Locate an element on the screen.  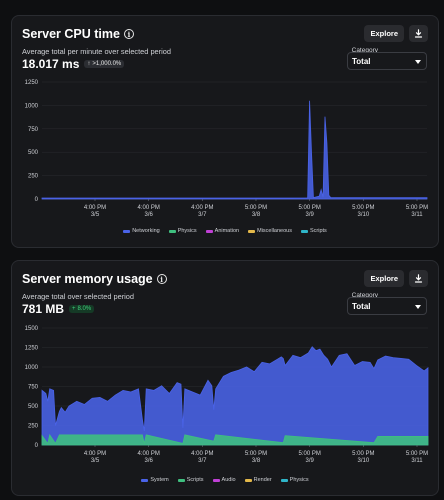
cpu-value-row: 18.017 ms ↑ >1,000.0% is located at coordinates (73, 64).